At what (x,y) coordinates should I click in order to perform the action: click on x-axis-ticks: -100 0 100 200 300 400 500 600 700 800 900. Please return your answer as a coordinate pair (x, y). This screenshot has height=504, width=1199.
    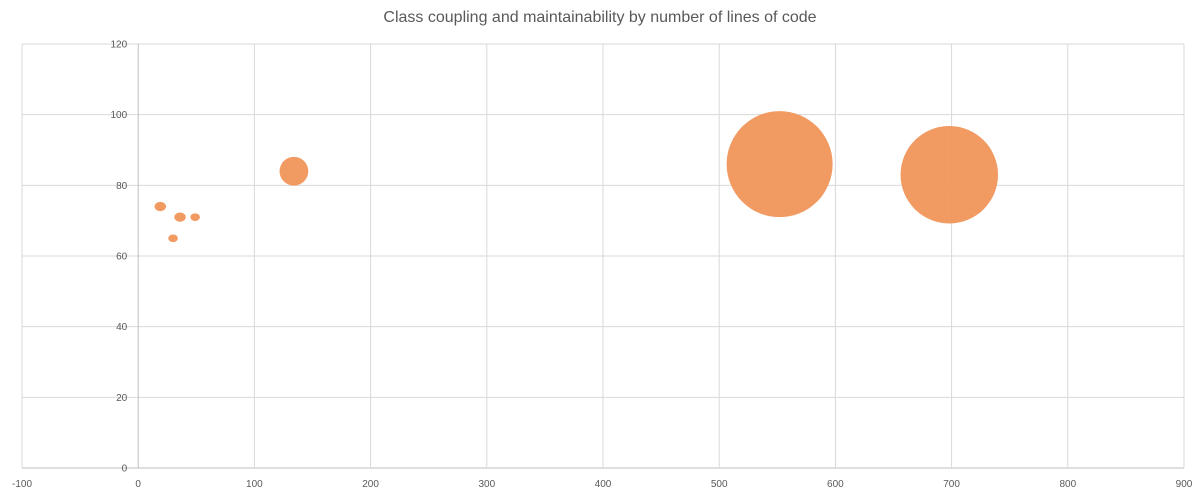
    Looking at the image, I should click on (602, 484).